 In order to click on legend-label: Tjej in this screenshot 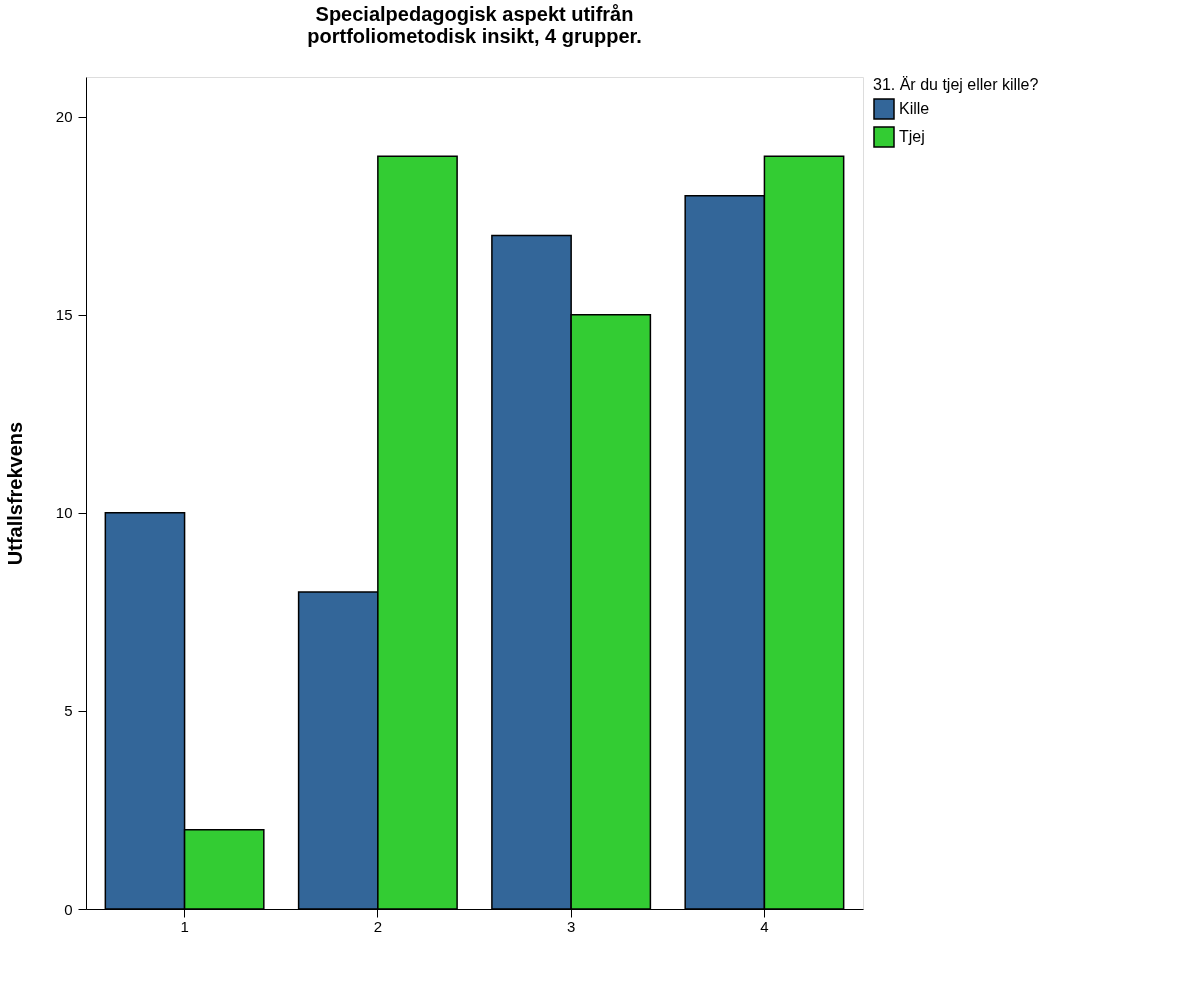, I will do `click(912, 136)`.